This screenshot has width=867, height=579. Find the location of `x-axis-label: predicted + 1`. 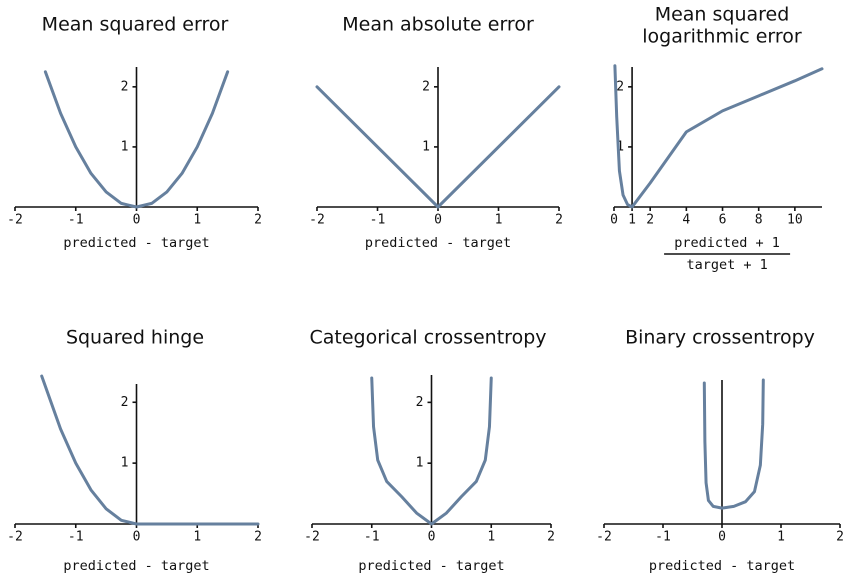

x-axis-label: predicted + 1 is located at coordinates (727, 243).